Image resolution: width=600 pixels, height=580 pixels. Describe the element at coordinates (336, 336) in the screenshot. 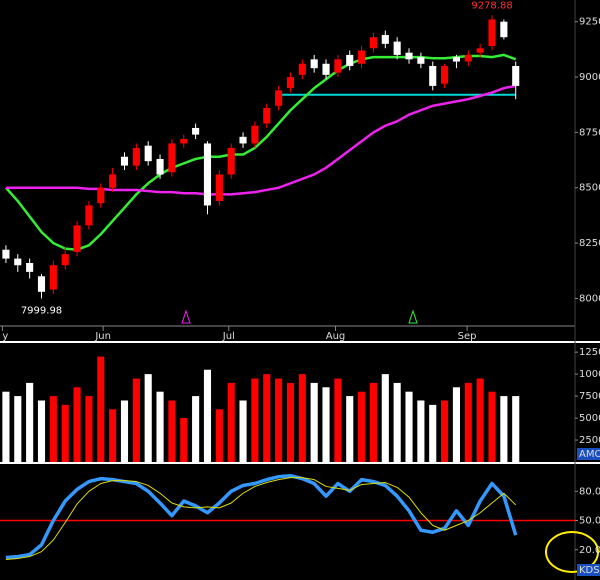

I see `x-tick-label: Aug` at that location.